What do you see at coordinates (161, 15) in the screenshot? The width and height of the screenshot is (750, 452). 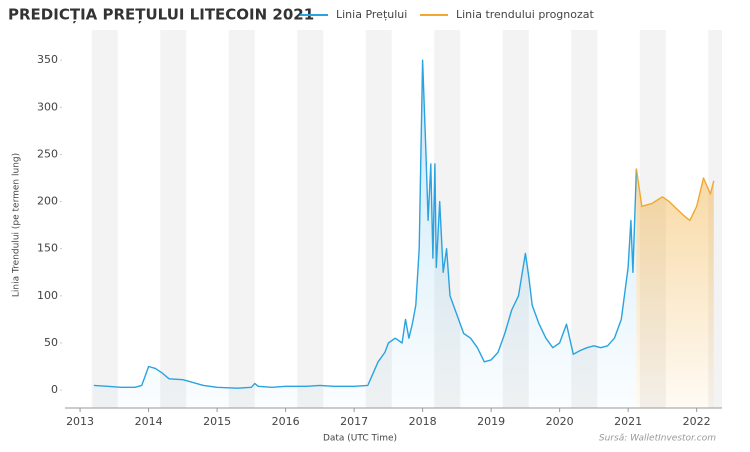 I see `chart-title: PREDICȚIA PREȚULUI LITECOIN 2021` at bounding box center [161, 15].